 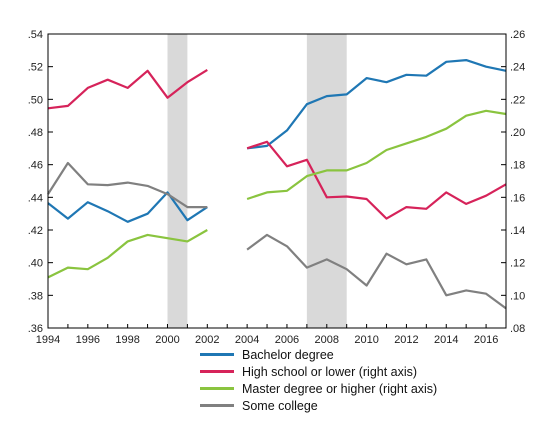 I want to click on right-tick-label: .10, so click(x=517, y=296).